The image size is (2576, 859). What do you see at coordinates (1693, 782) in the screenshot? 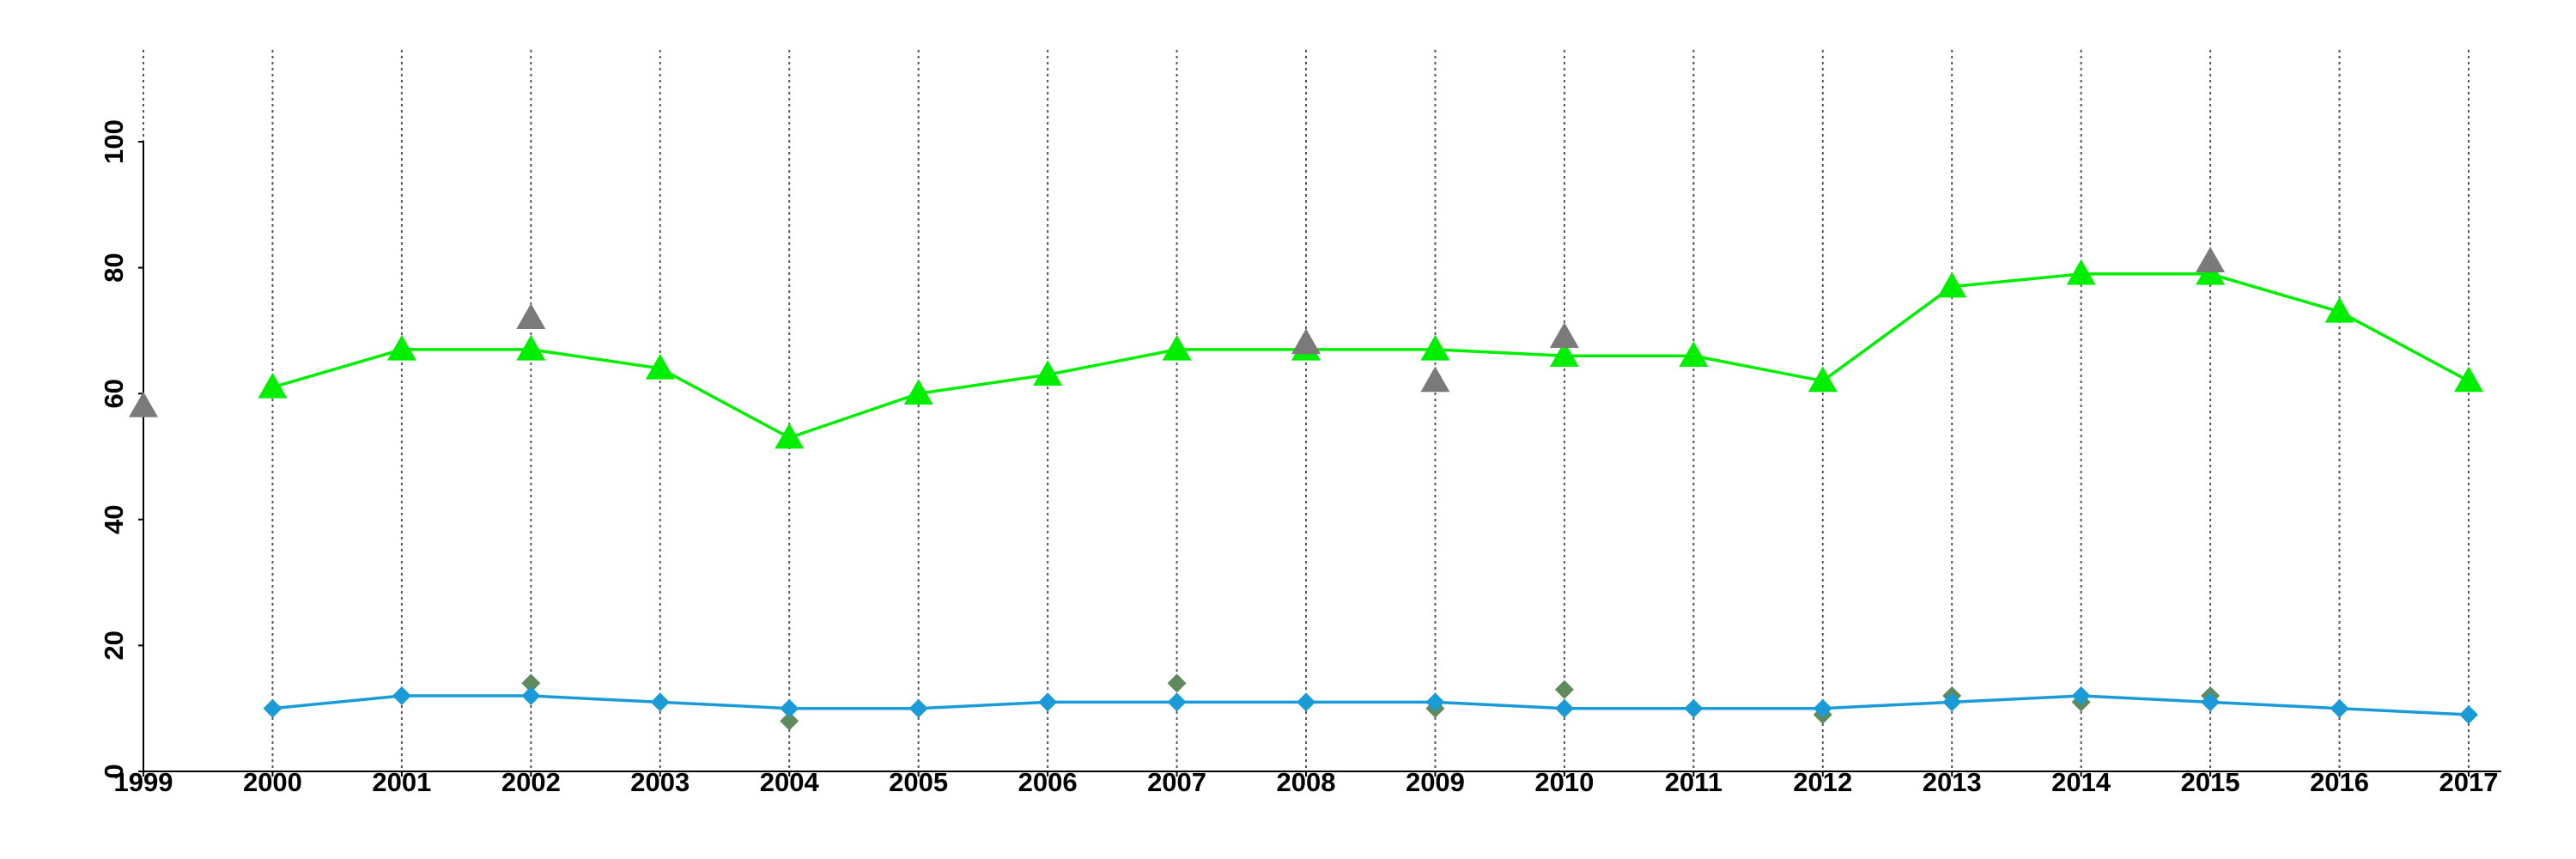
I see `x-tick-label: 2011` at bounding box center [1693, 782].